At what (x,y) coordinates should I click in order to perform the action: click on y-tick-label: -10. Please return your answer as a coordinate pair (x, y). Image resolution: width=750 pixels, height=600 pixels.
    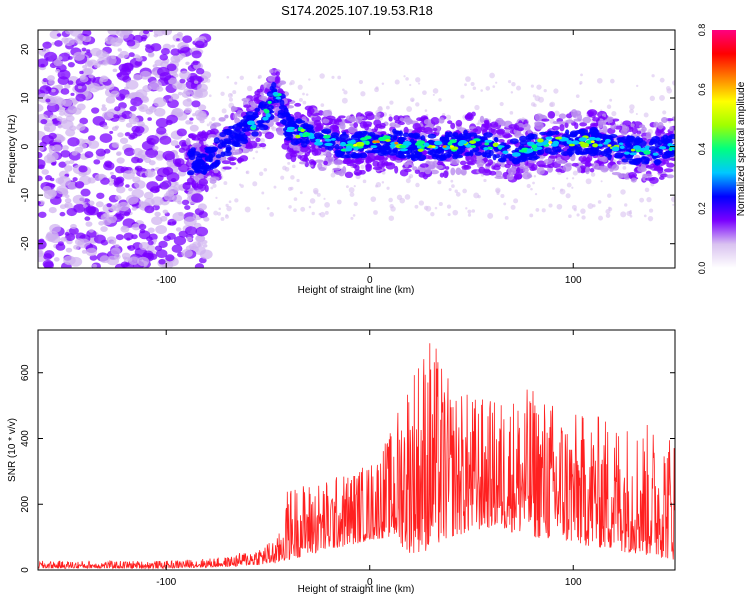
    Looking at the image, I should click on (25, 194).